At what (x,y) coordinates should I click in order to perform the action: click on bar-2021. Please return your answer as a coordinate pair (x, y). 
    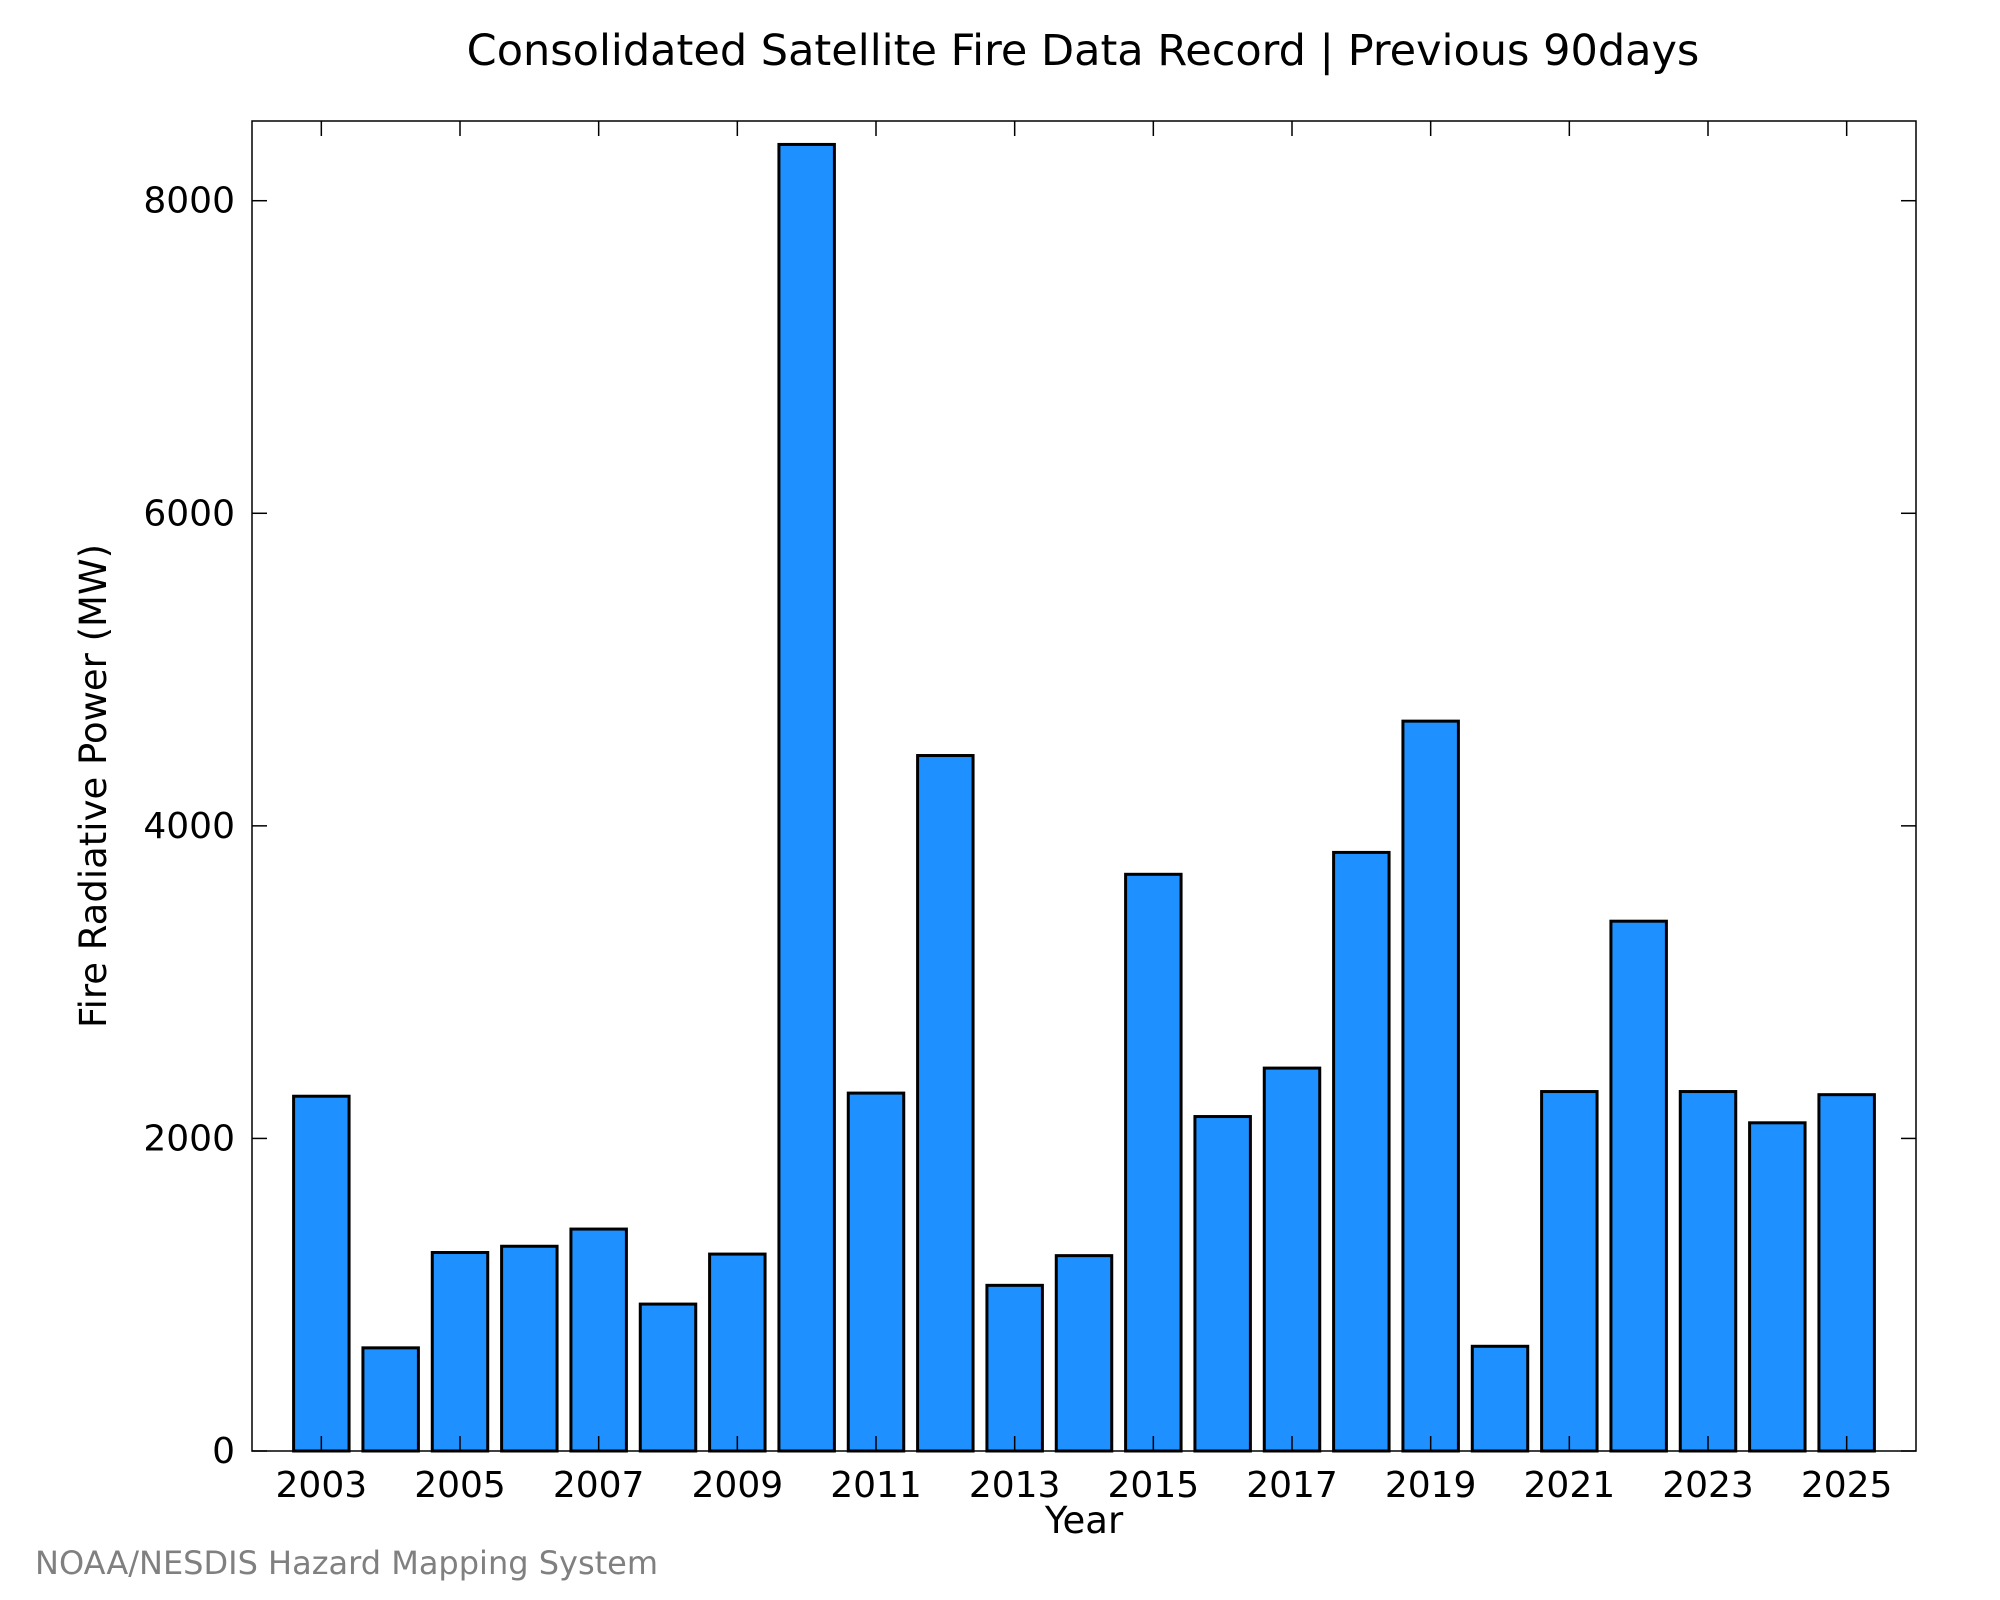
    Looking at the image, I should click on (1569, 1271).